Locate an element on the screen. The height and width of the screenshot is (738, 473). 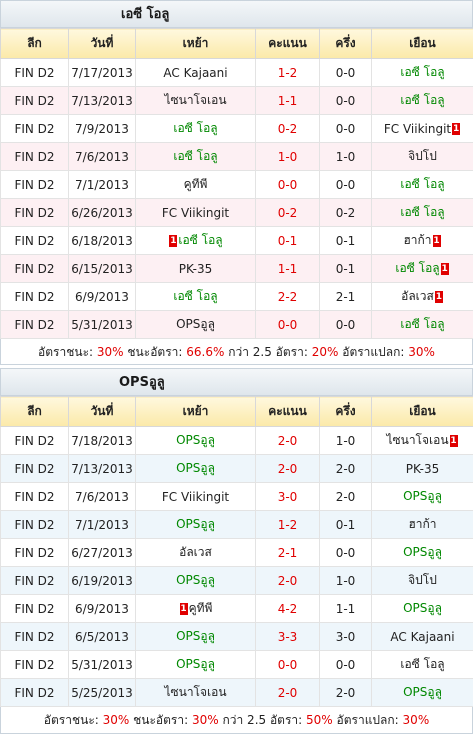
score-cell: 1-1 is located at coordinates (287, 268).